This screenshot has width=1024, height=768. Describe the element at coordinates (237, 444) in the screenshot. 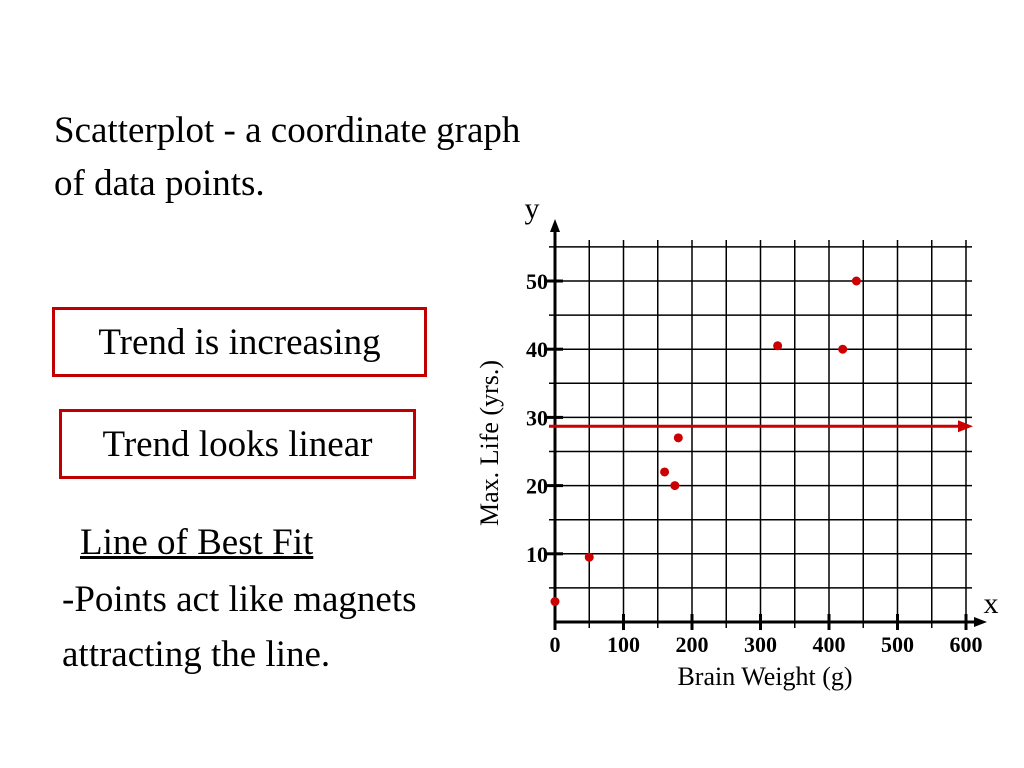

I see `trend-linear-box: Trend looks linear` at that location.